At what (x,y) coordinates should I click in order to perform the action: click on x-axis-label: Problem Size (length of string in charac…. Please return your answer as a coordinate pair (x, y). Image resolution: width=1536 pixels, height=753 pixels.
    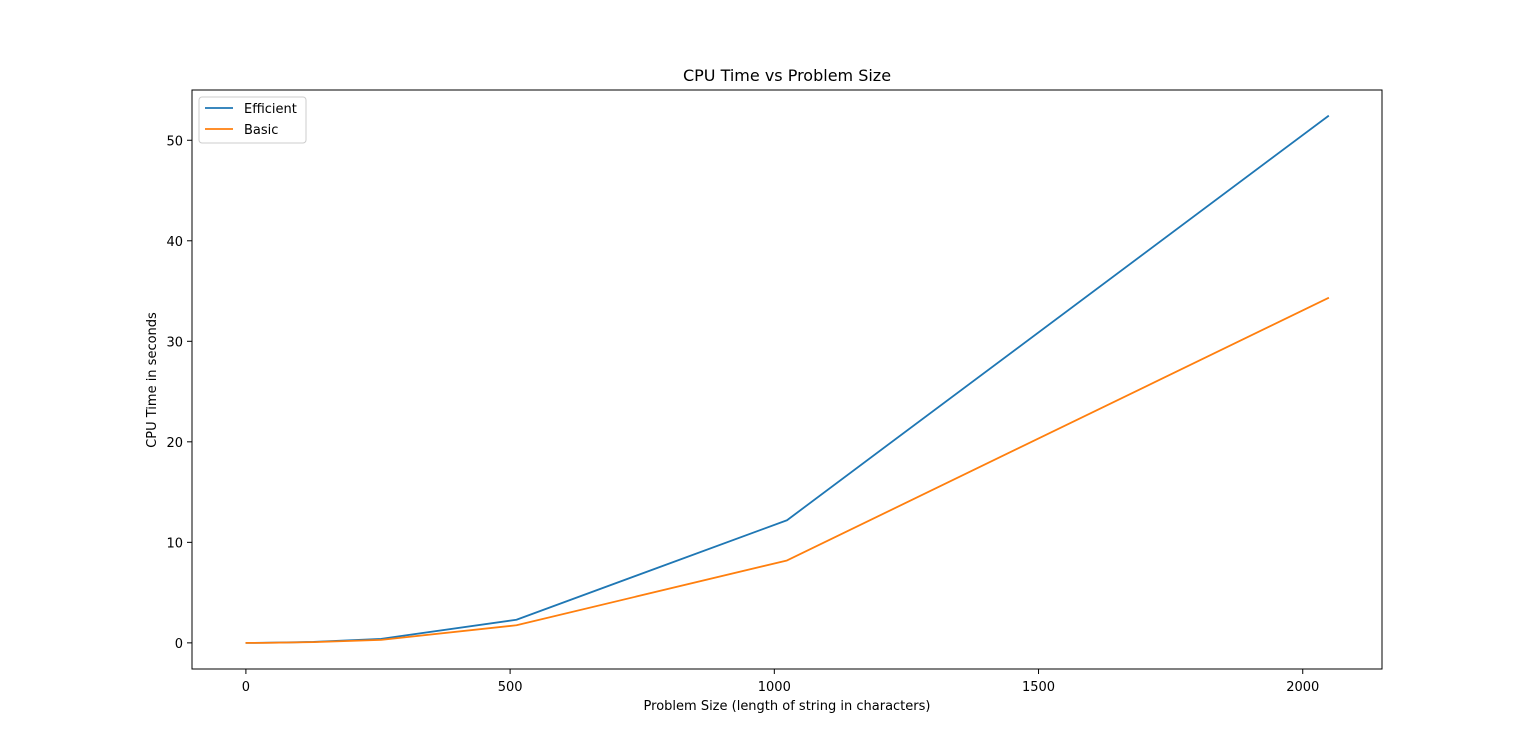
    Looking at the image, I should click on (787, 706).